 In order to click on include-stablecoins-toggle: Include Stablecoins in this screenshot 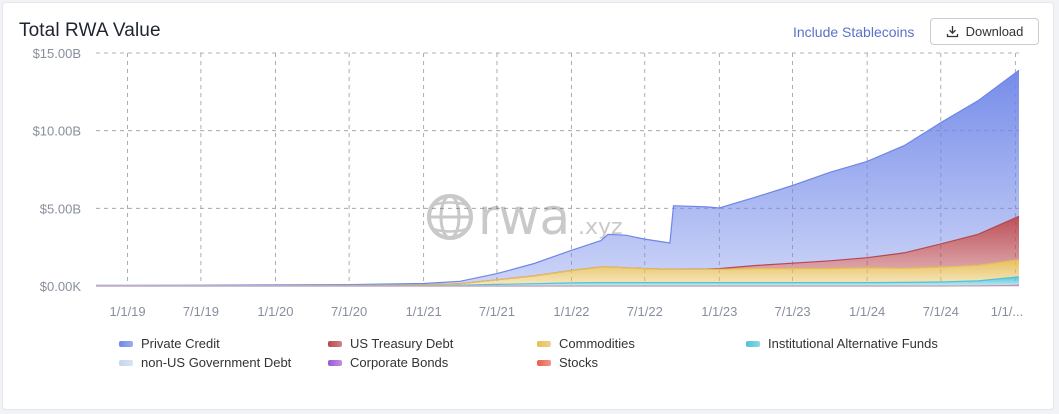, I will do `click(854, 32)`.